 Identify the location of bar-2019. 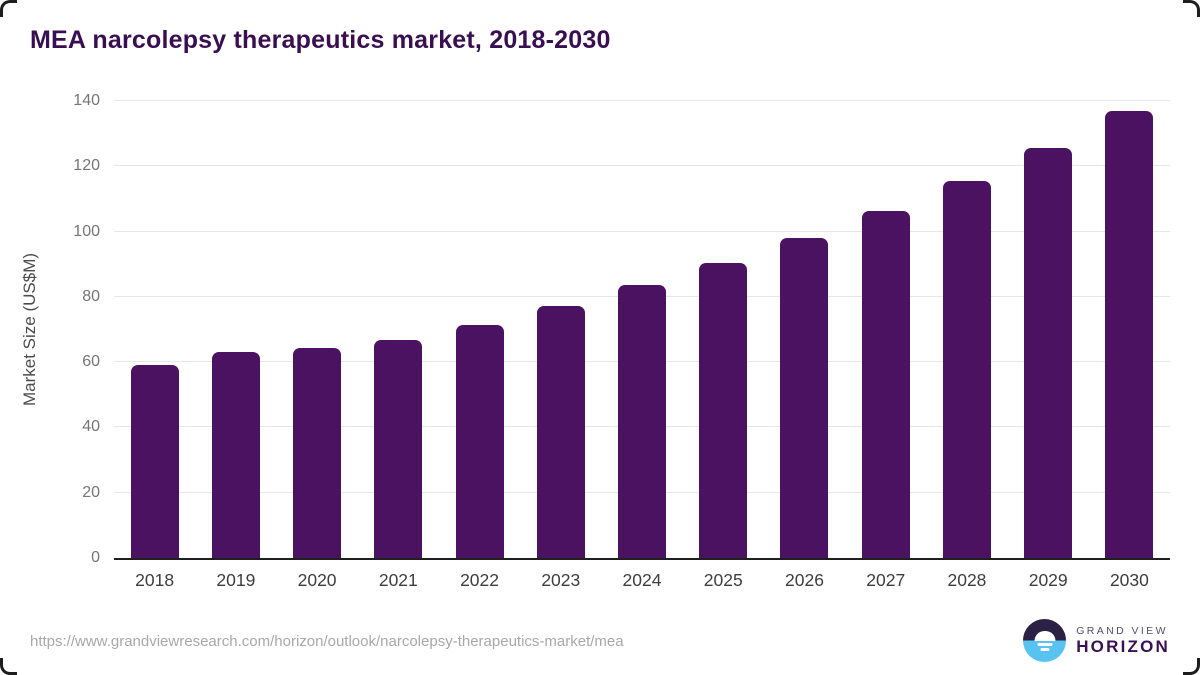
(235, 454).